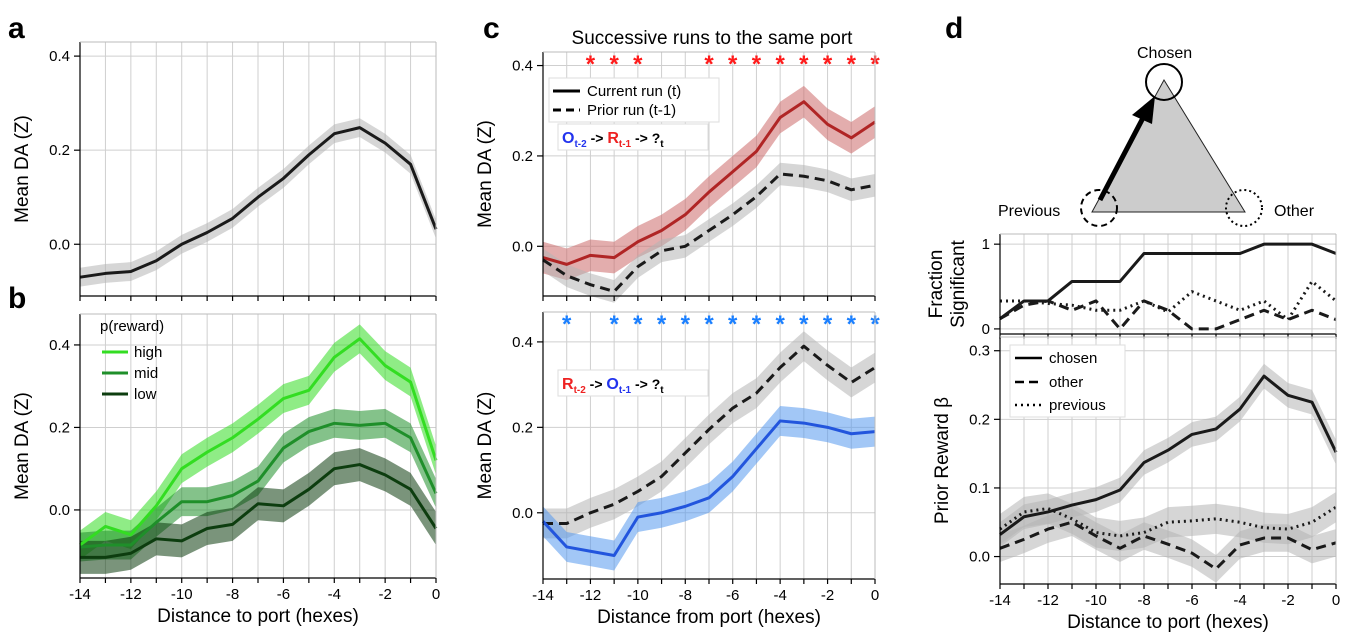  What do you see at coordinates (1143, 110) in the screenshot?
I see `transition-arrow-head` at bounding box center [1143, 110].